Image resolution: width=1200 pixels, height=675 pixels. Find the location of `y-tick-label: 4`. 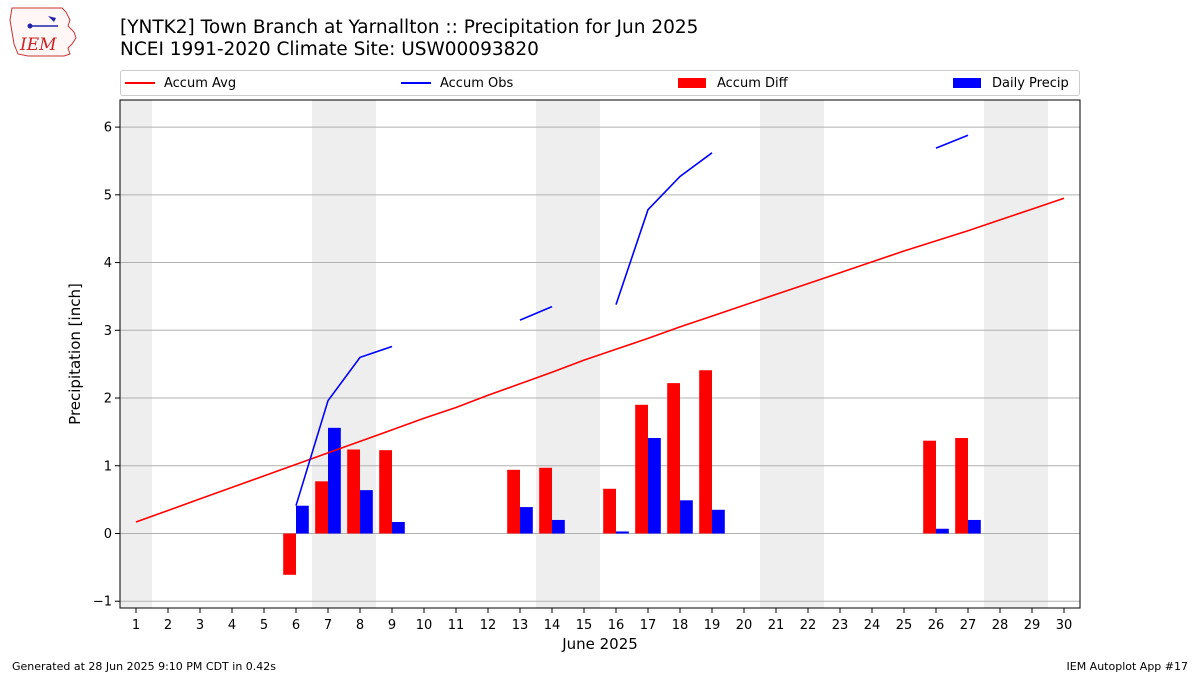

y-tick-label: 4 is located at coordinates (108, 263).